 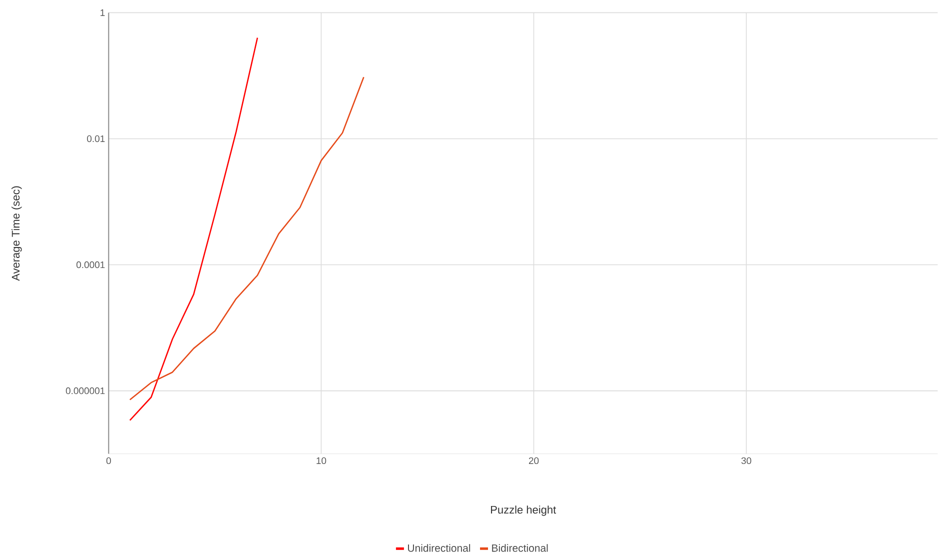 I want to click on y-tick-label: 0.01, so click(x=96, y=138).